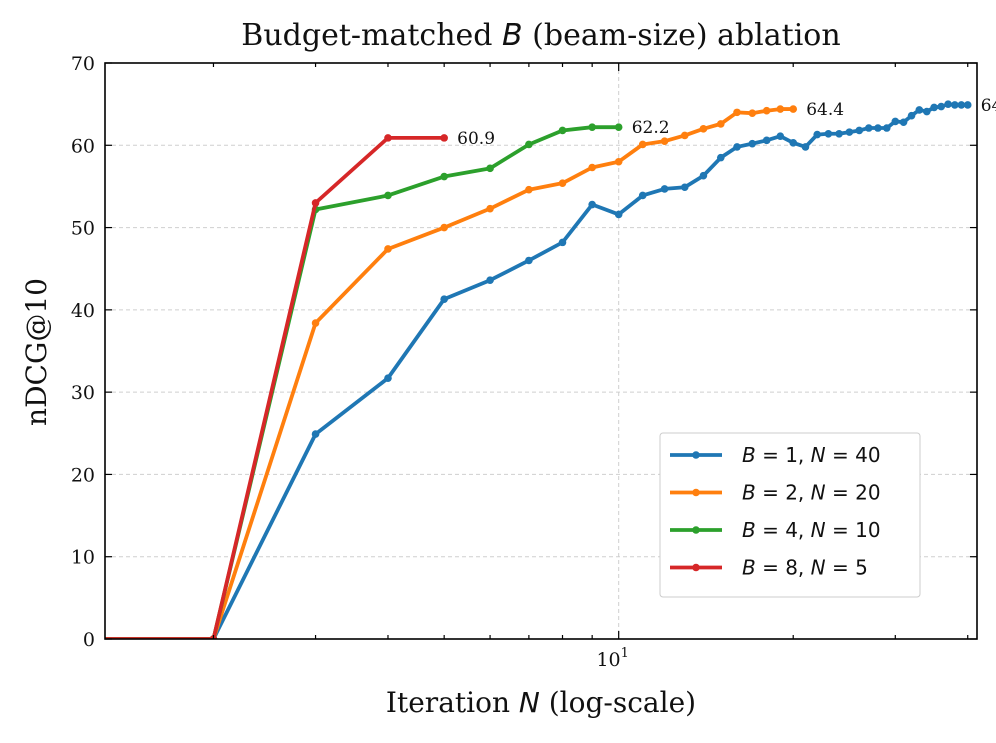 Image resolution: width=996 pixels, height=743 pixels. What do you see at coordinates (476, 139) in the screenshot?
I see `end-value-label: 60.9` at bounding box center [476, 139].